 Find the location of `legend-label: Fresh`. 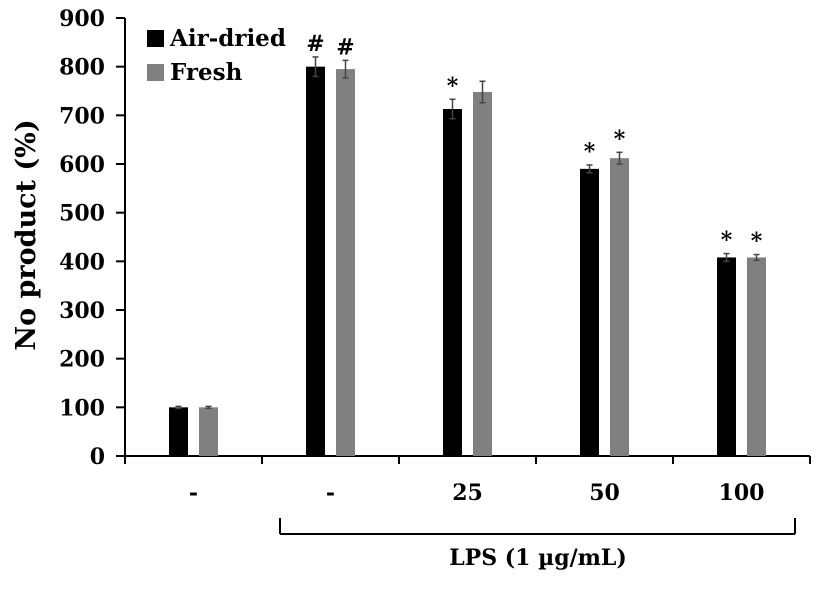

legend-label: Fresh is located at coordinates (206, 72).